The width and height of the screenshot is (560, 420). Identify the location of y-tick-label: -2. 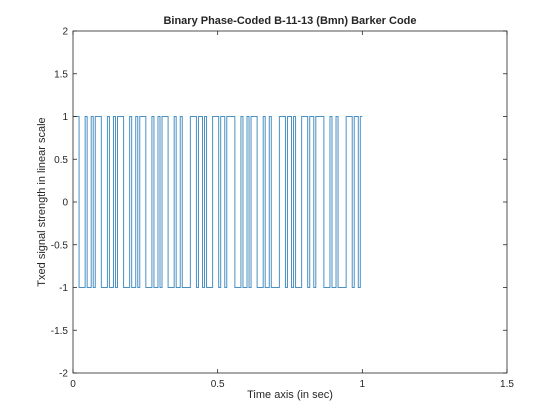
(63, 374).